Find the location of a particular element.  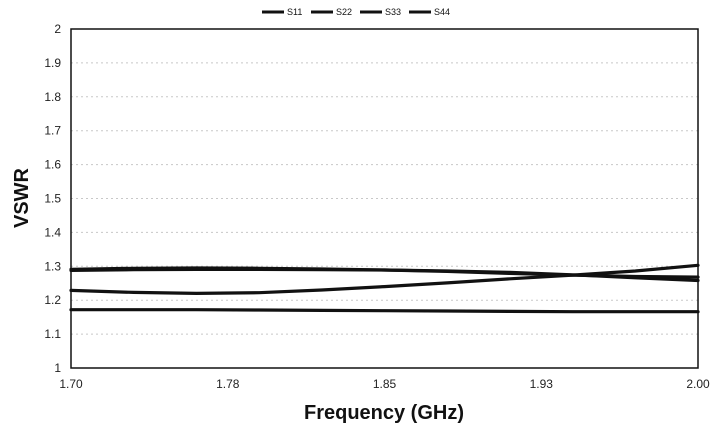

y-tick-label: 1.2 is located at coordinates (52, 300).